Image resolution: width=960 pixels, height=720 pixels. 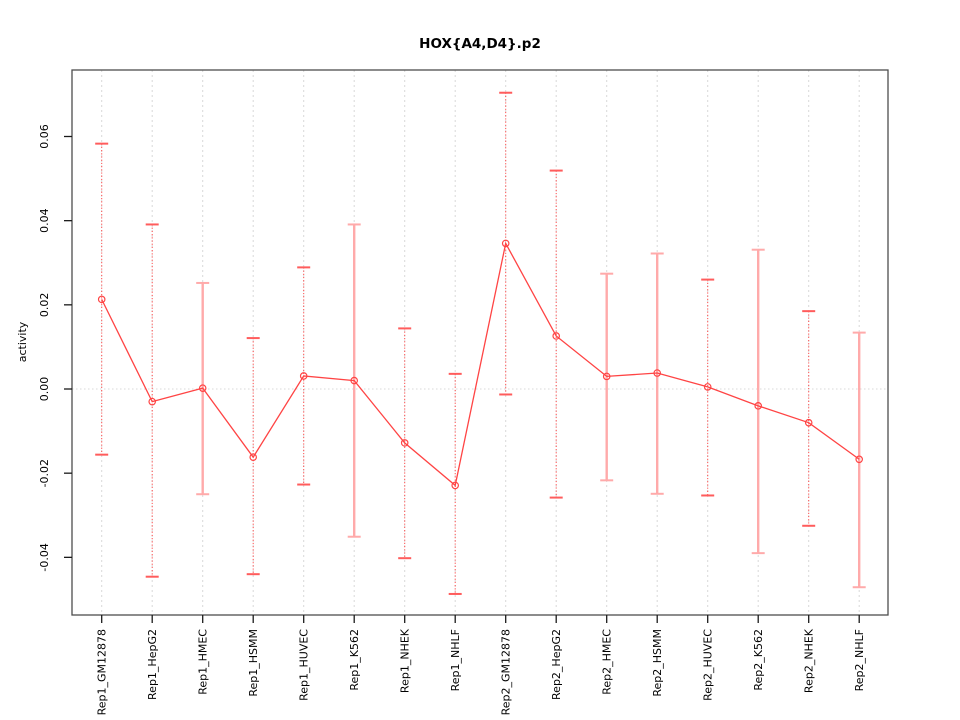 What do you see at coordinates (506, 672) in the screenshot?
I see `x-tick-label: Rep2_GM12878` at bounding box center [506, 672].